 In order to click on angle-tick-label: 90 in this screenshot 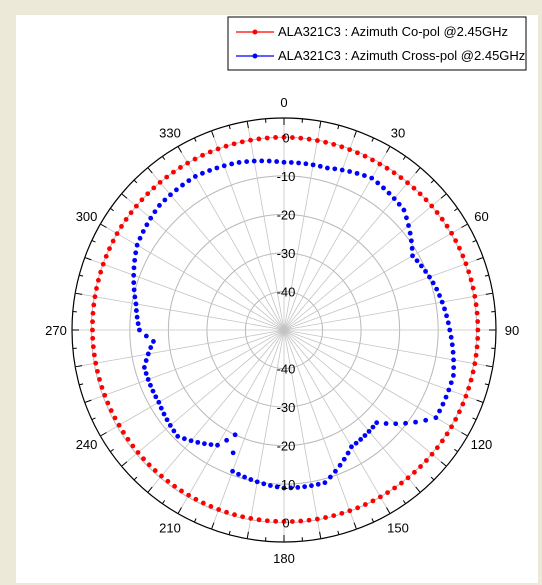, I will do `click(512, 330)`.